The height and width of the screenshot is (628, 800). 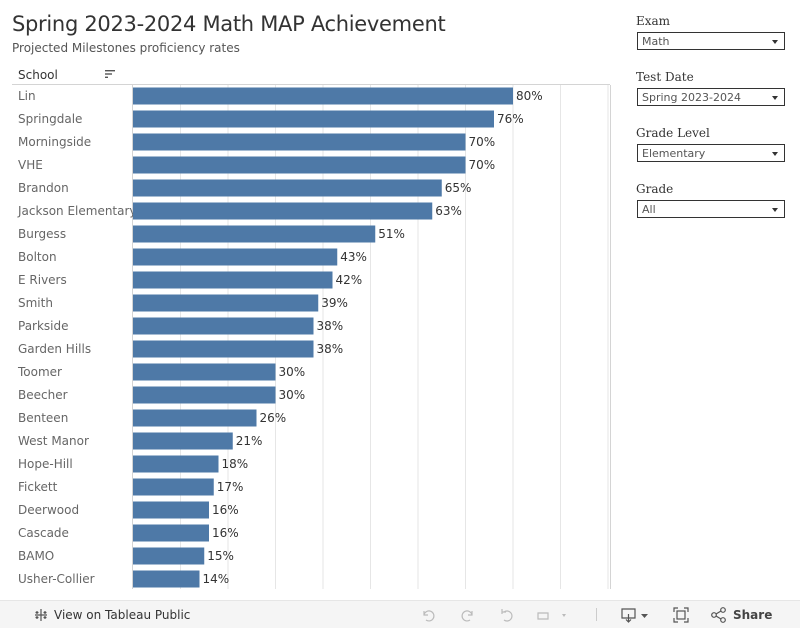 What do you see at coordinates (56, 579) in the screenshot?
I see `category-label: Usher-Collier` at bounding box center [56, 579].